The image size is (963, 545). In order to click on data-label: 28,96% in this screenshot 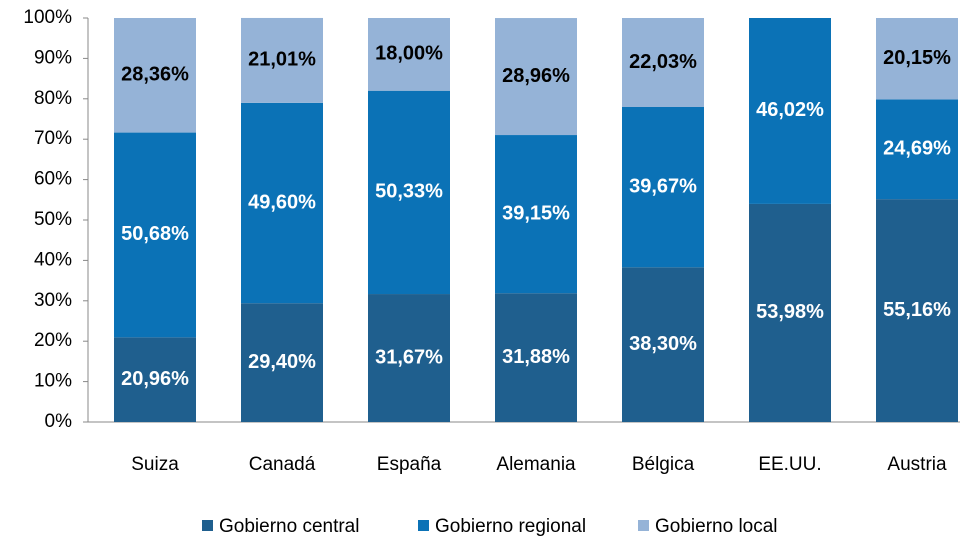, I will do `click(536, 76)`.